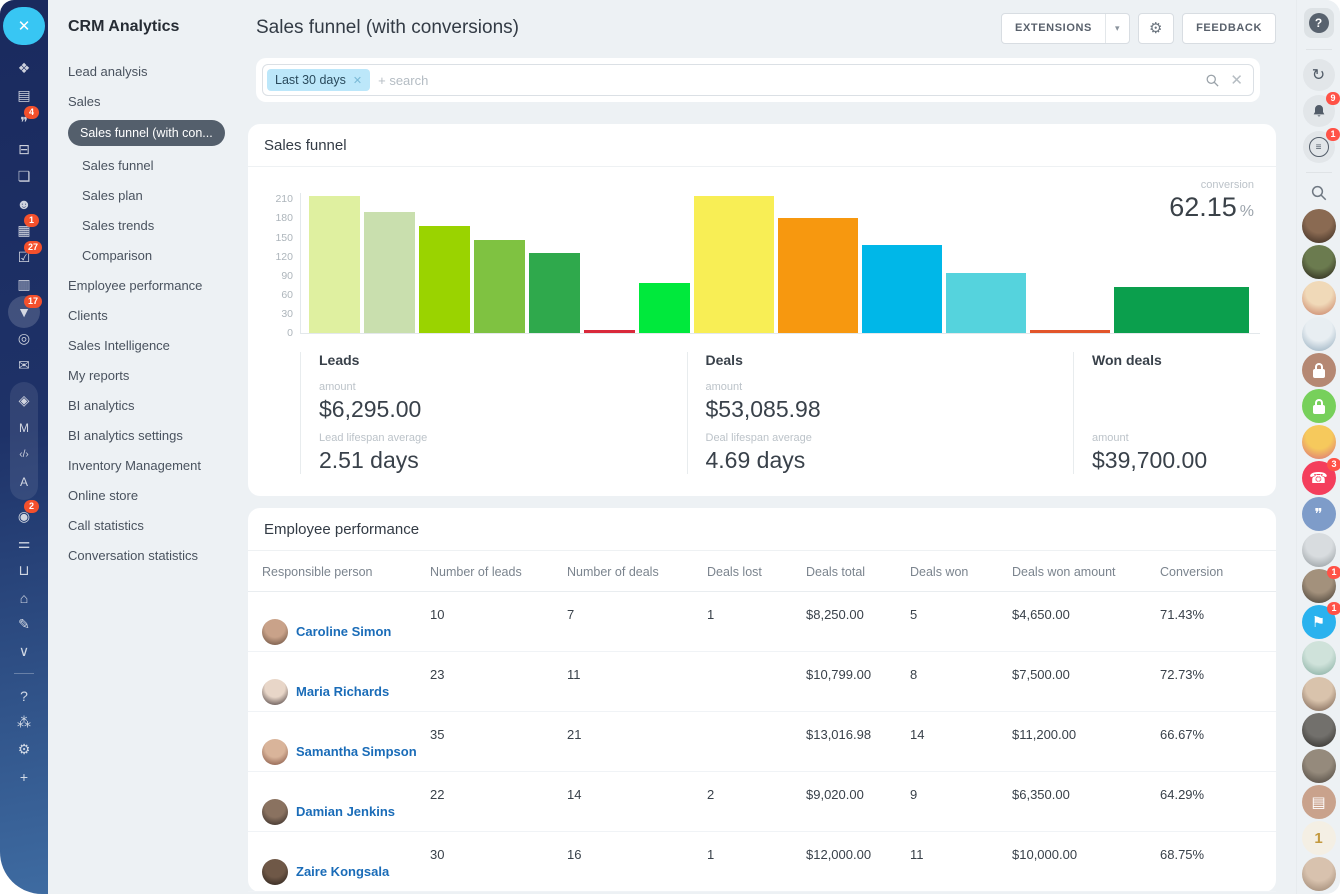 This screenshot has width=1340, height=894. What do you see at coordinates (24, 427) in the screenshot?
I see `mobile-button: M` at bounding box center [24, 427].